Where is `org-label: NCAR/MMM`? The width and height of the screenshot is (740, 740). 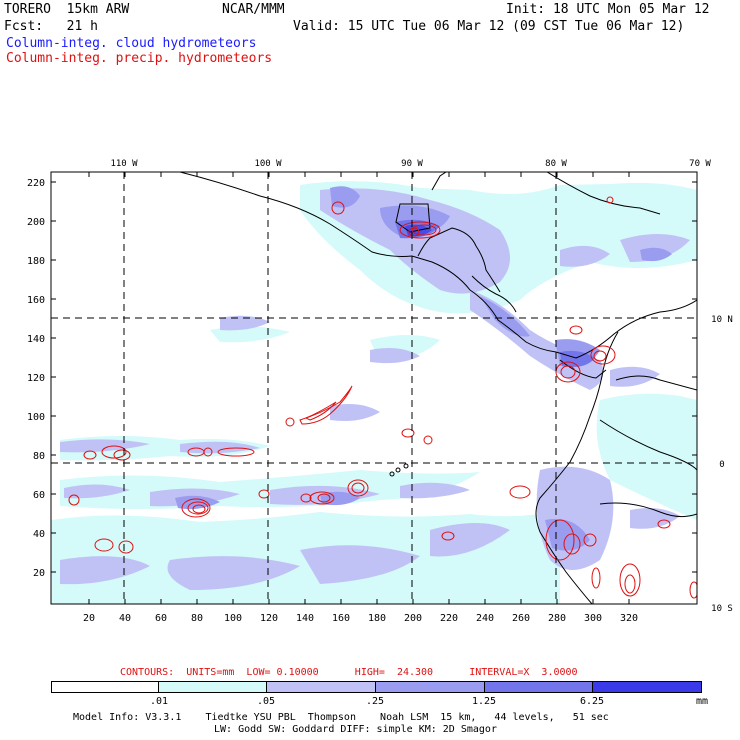
org-label: NCAR/MMM is located at coordinates (253, 9).